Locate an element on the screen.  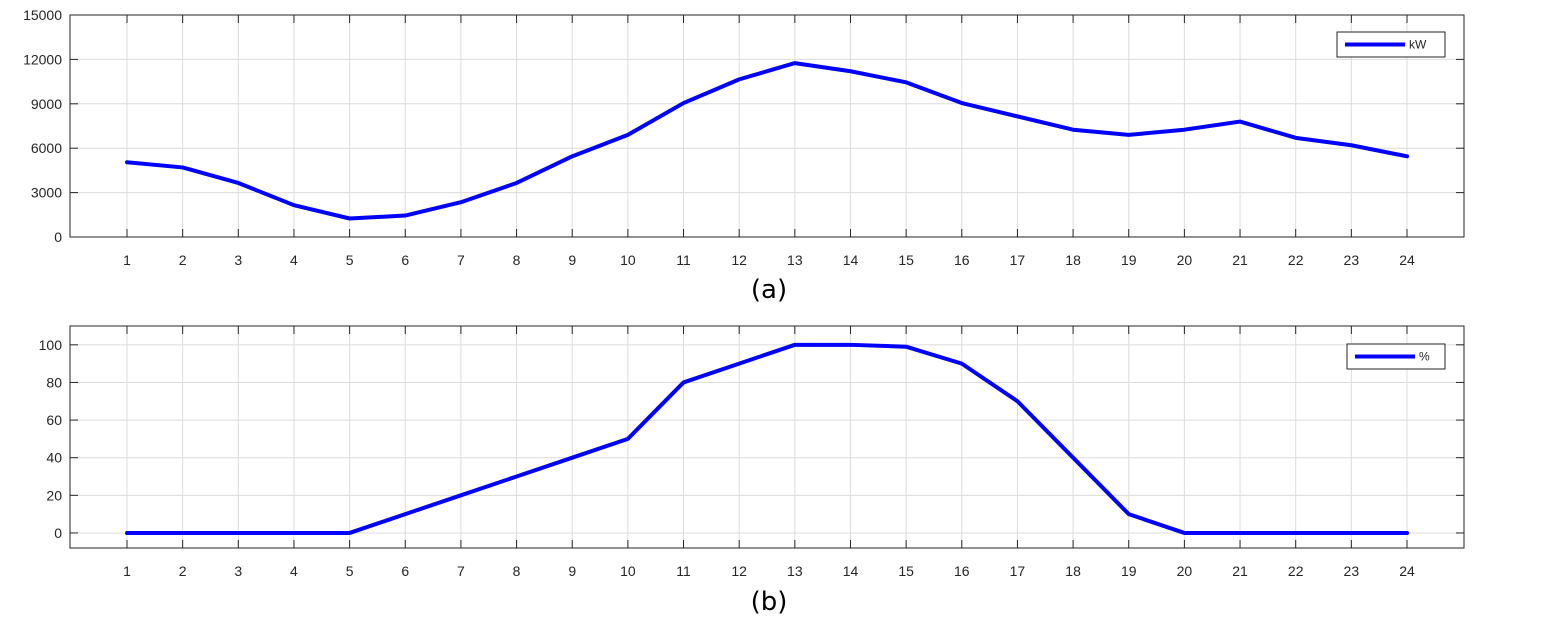
legend-label: % is located at coordinates (1424, 357).